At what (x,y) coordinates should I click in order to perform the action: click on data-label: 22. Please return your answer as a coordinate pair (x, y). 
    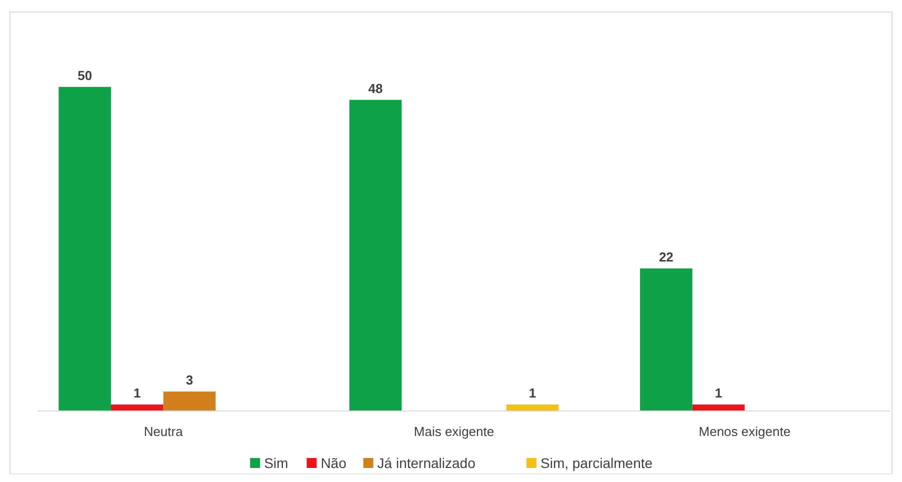
    Looking at the image, I should click on (666, 256).